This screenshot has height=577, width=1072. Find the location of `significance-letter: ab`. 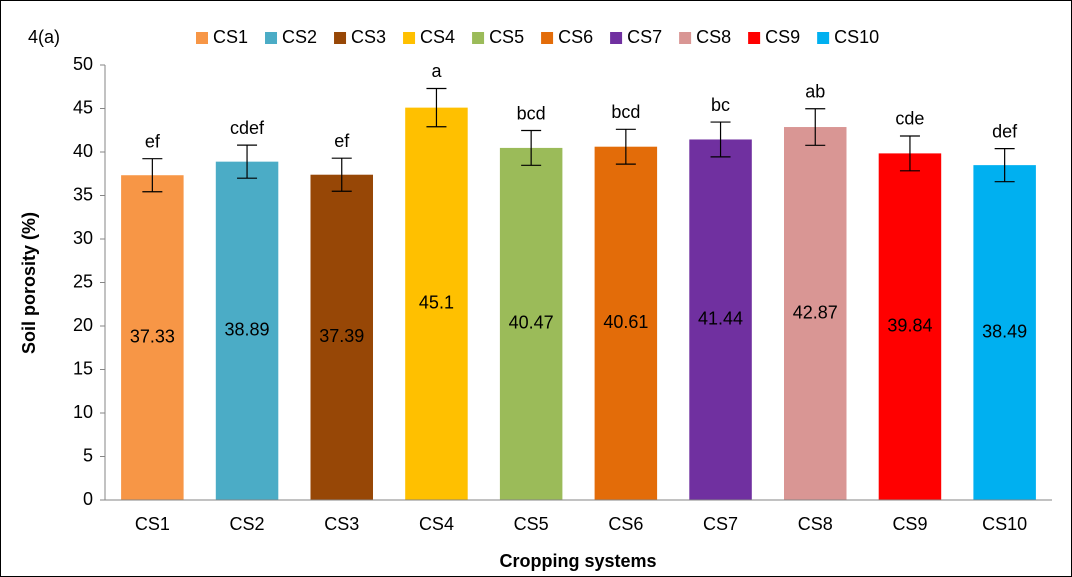

significance-letter: ab is located at coordinates (815, 92).